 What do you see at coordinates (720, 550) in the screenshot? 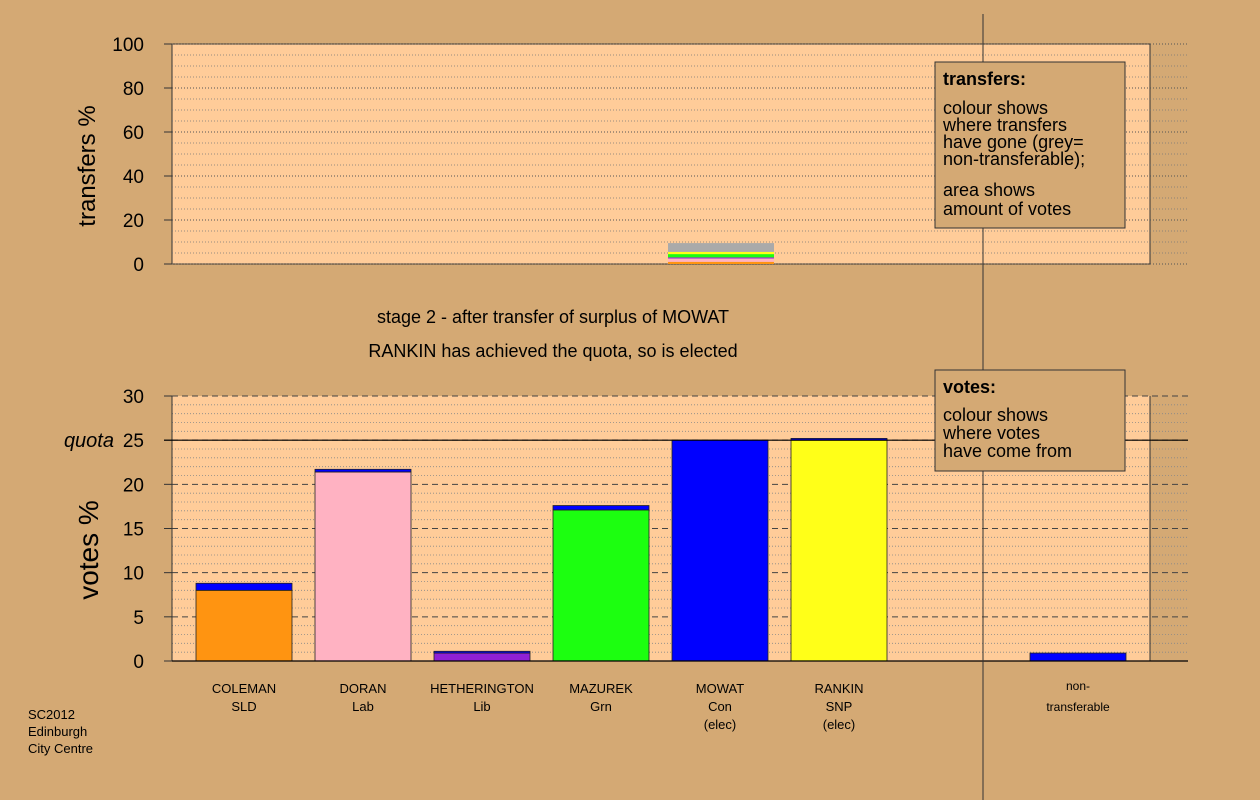
I see `vote-bar-mowat` at bounding box center [720, 550].